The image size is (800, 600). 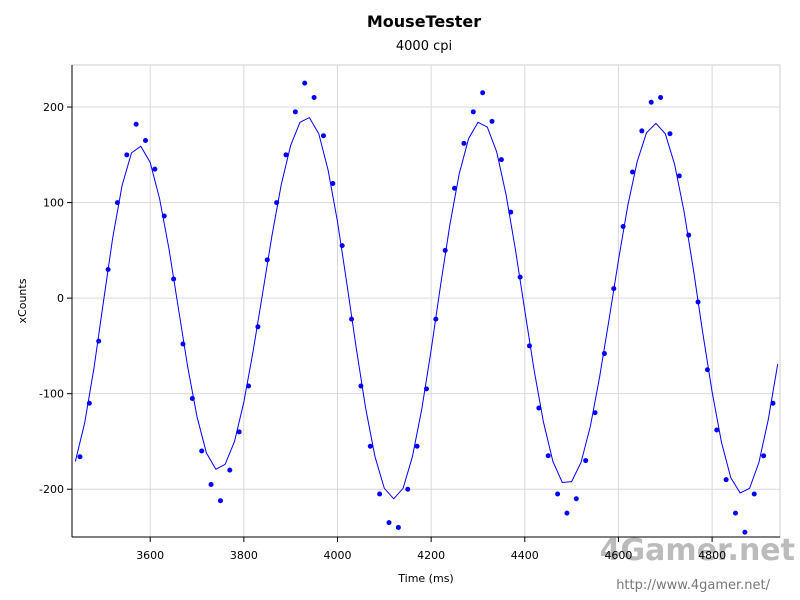 I want to click on watermark-url: http://www.4gamer.net/, so click(x=693, y=585).